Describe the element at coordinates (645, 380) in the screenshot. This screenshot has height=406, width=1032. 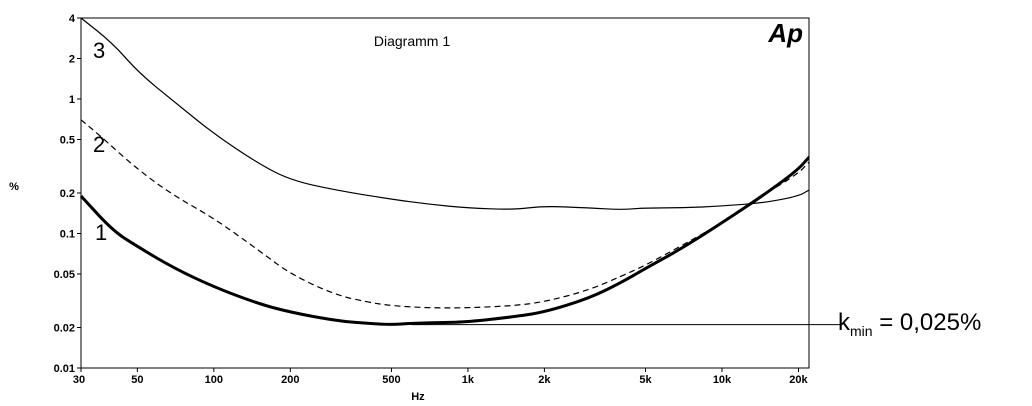
I see `x-tick-label: 5k` at that location.